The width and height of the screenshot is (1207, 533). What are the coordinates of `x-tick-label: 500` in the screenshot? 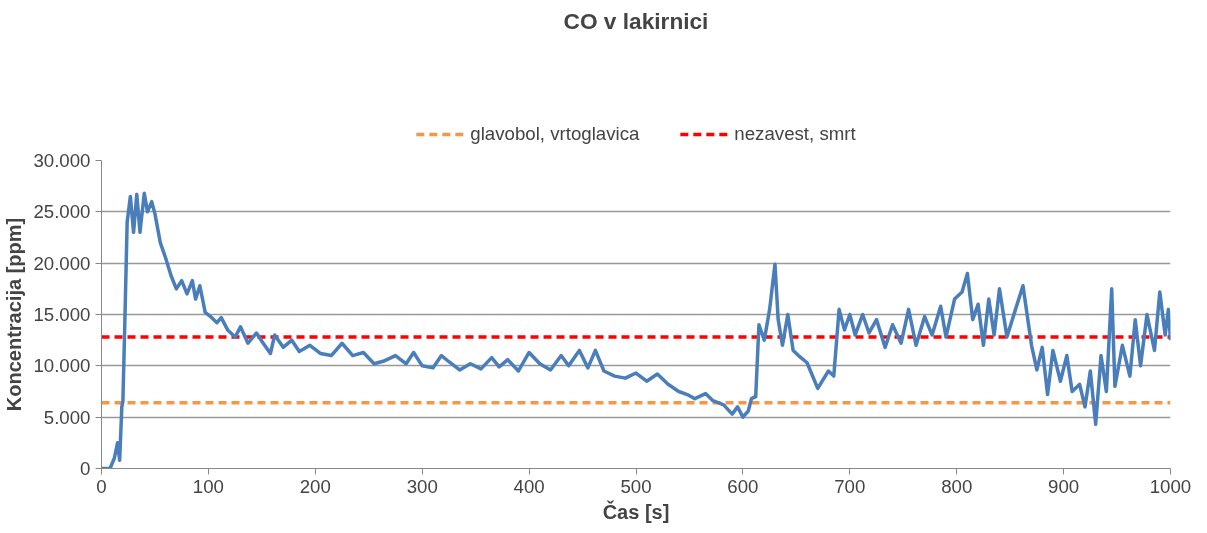 It's located at (636, 486).